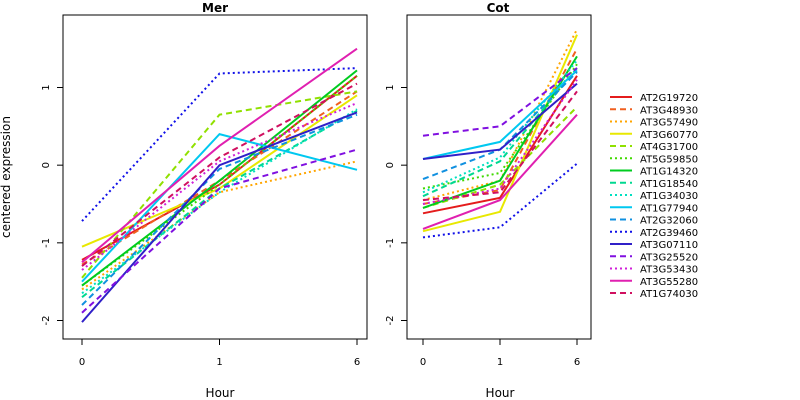 This screenshot has height=400, width=800. I want to click on series-line-1-at3g55280, so click(500, 172).